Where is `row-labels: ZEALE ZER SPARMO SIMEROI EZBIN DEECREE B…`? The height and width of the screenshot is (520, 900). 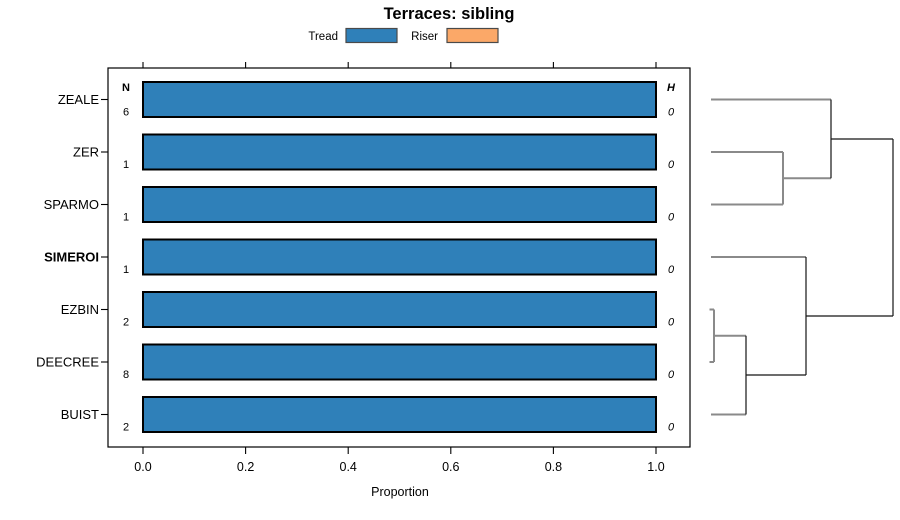 row-labels: ZEALE ZER SPARMO SIMEROI EZBIN DEECREE B… is located at coordinates (67, 257).